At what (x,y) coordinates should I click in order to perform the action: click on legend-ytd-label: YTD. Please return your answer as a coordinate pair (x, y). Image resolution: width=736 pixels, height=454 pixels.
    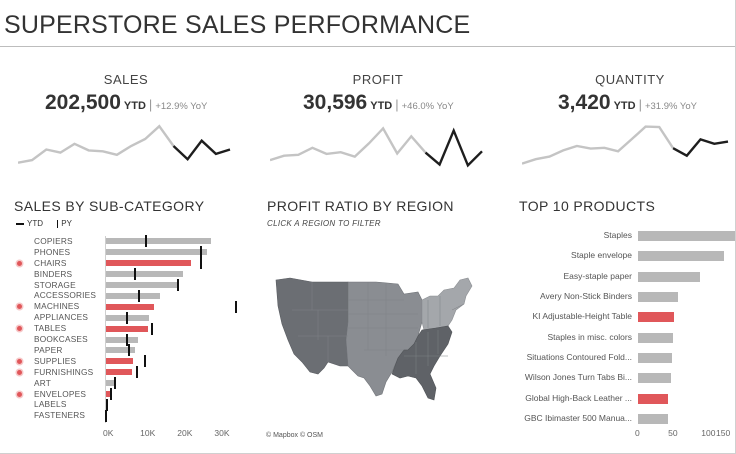
    Looking at the image, I should click on (35, 223).